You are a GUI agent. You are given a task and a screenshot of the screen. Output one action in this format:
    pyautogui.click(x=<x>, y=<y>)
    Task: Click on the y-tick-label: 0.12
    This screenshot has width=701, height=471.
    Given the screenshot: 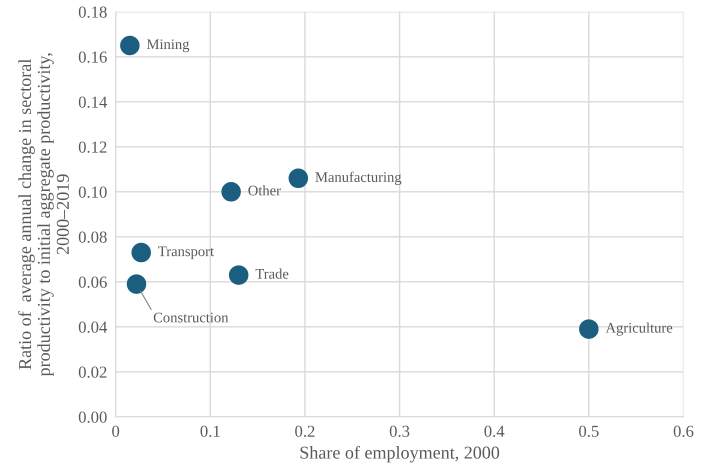 What is the action you would take?
    pyautogui.click(x=92, y=147)
    